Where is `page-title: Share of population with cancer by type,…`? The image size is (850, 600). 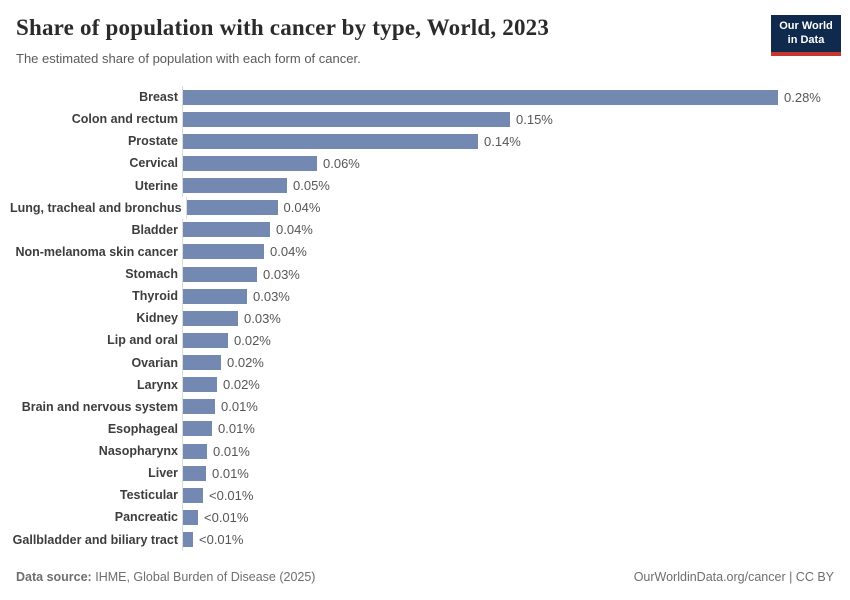 page-title: Share of population with cancer by type,… is located at coordinates (283, 27).